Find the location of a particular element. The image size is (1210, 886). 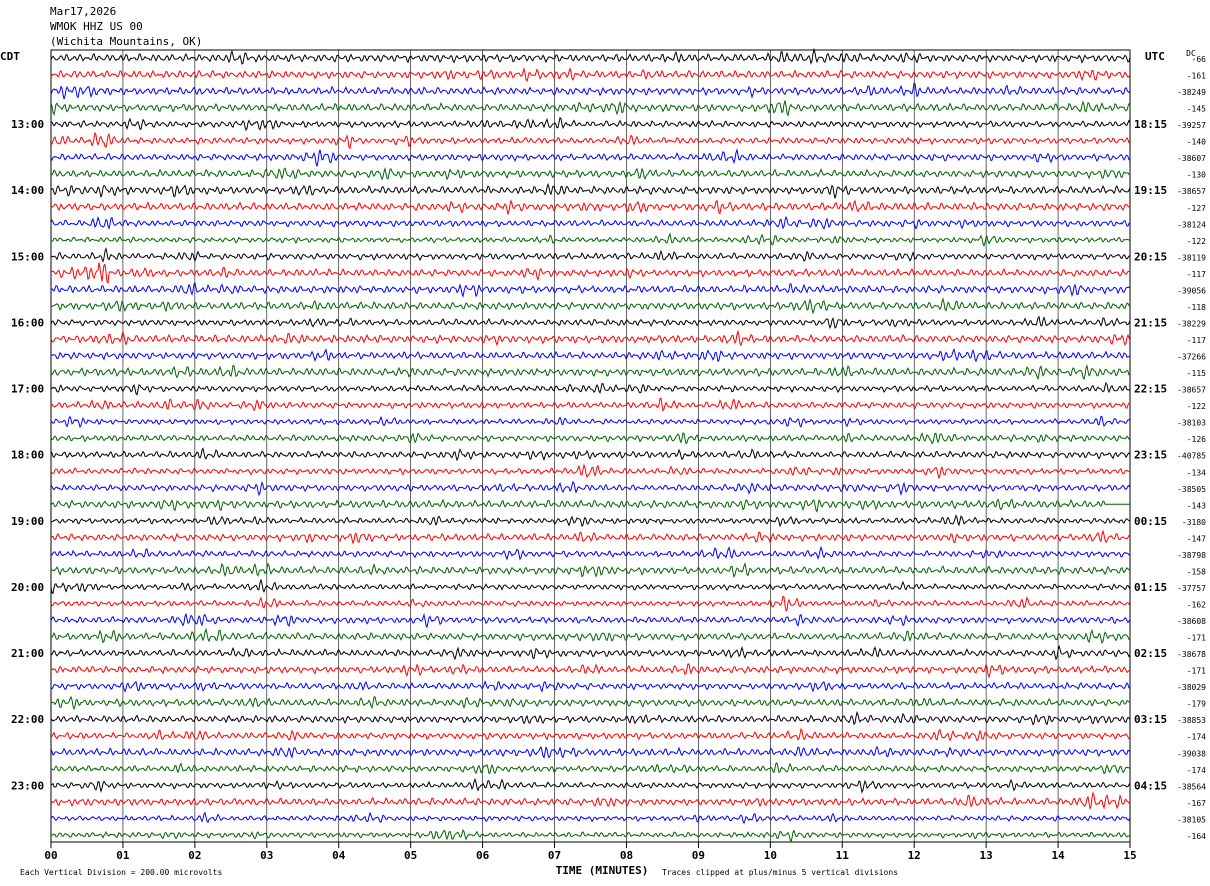

cdt-hour-label: 17:00 is located at coordinates (27, 389).